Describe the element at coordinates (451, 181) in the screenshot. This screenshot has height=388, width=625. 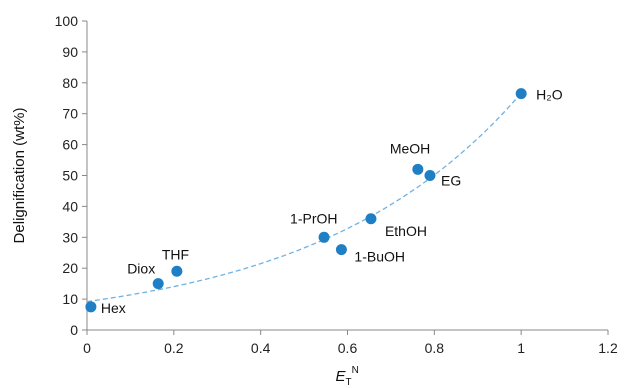
I see `point-label: EG` at that location.